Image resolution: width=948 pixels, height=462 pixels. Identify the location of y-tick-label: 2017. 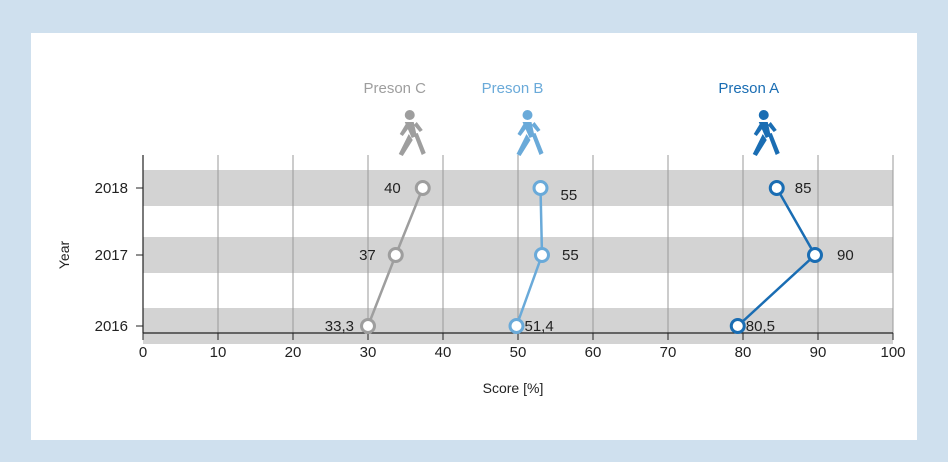
(111, 255).